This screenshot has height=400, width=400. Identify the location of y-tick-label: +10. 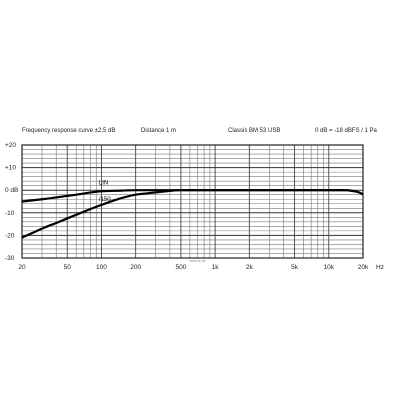
(10, 168).